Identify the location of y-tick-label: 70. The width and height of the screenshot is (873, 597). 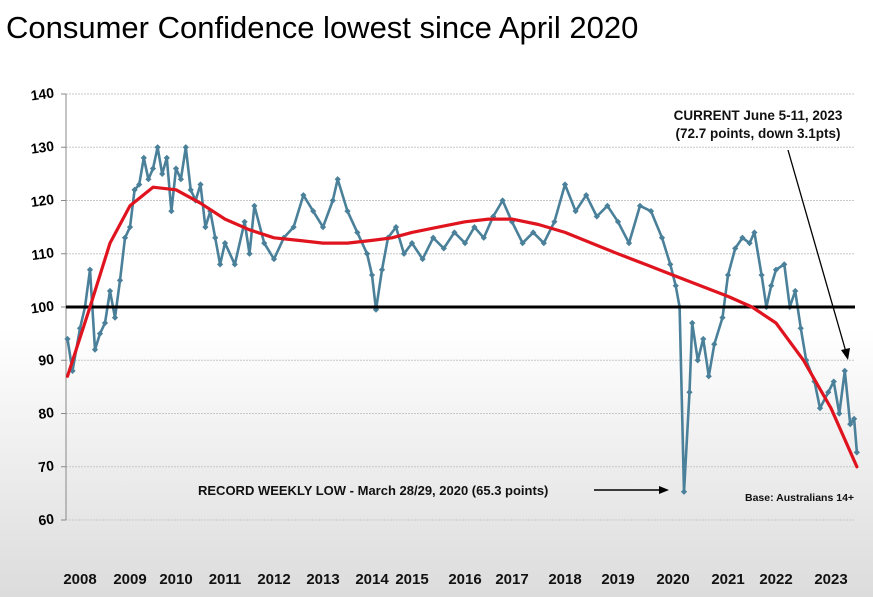
(46, 466).